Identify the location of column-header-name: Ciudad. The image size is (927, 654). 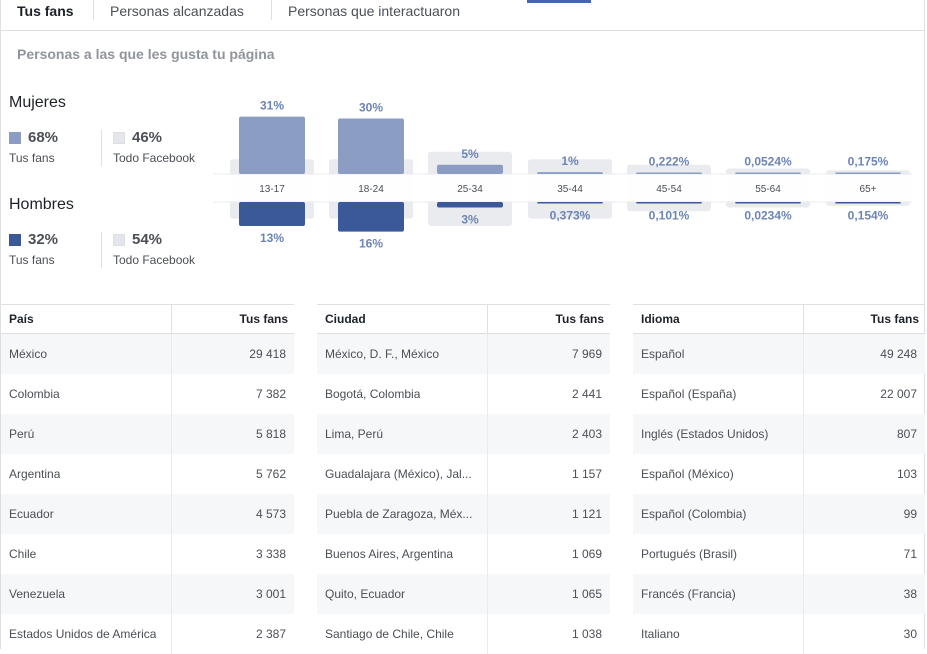
(345, 319).